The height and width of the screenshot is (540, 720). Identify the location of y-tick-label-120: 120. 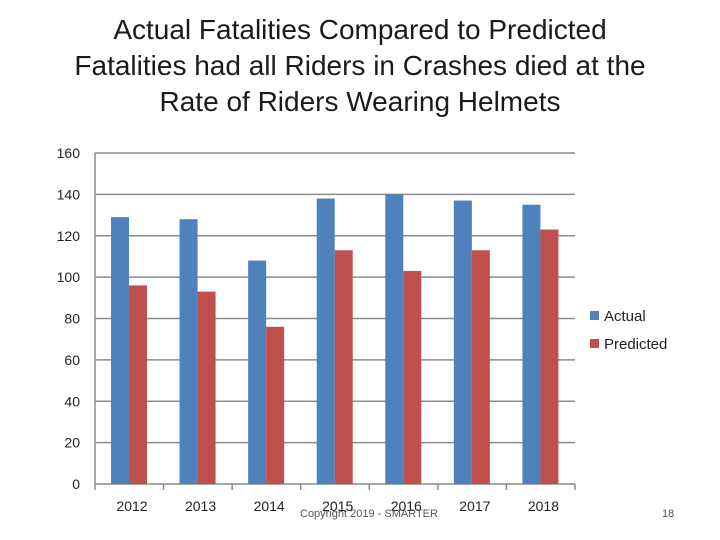
(69, 236).